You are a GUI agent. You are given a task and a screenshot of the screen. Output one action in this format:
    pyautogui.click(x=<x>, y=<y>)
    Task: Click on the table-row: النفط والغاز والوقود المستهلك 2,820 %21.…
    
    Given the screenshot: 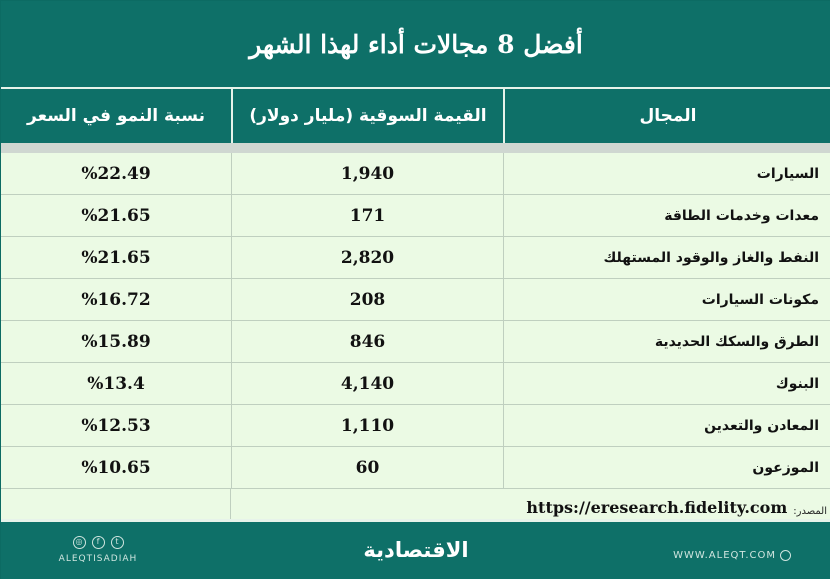 What is the action you would take?
    pyautogui.click(x=415, y=258)
    